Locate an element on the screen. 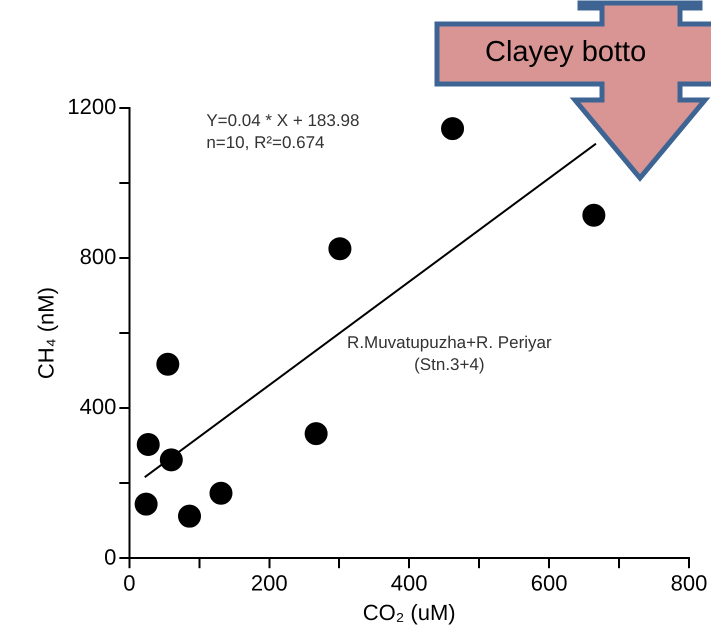 The image size is (711, 641). x-tick-label: 800 is located at coordinates (689, 583).